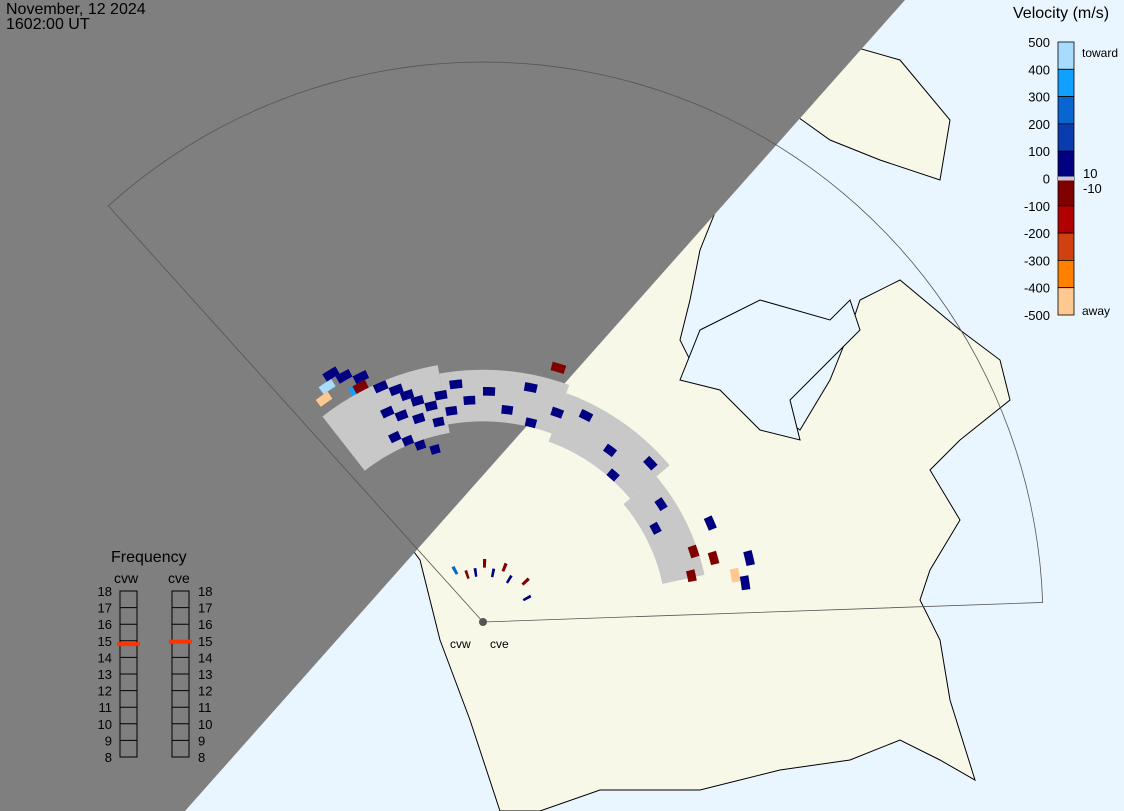  What do you see at coordinates (1061, 13) in the screenshot?
I see `velocity-scale-title: Velocity (m/s)` at bounding box center [1061, 13].